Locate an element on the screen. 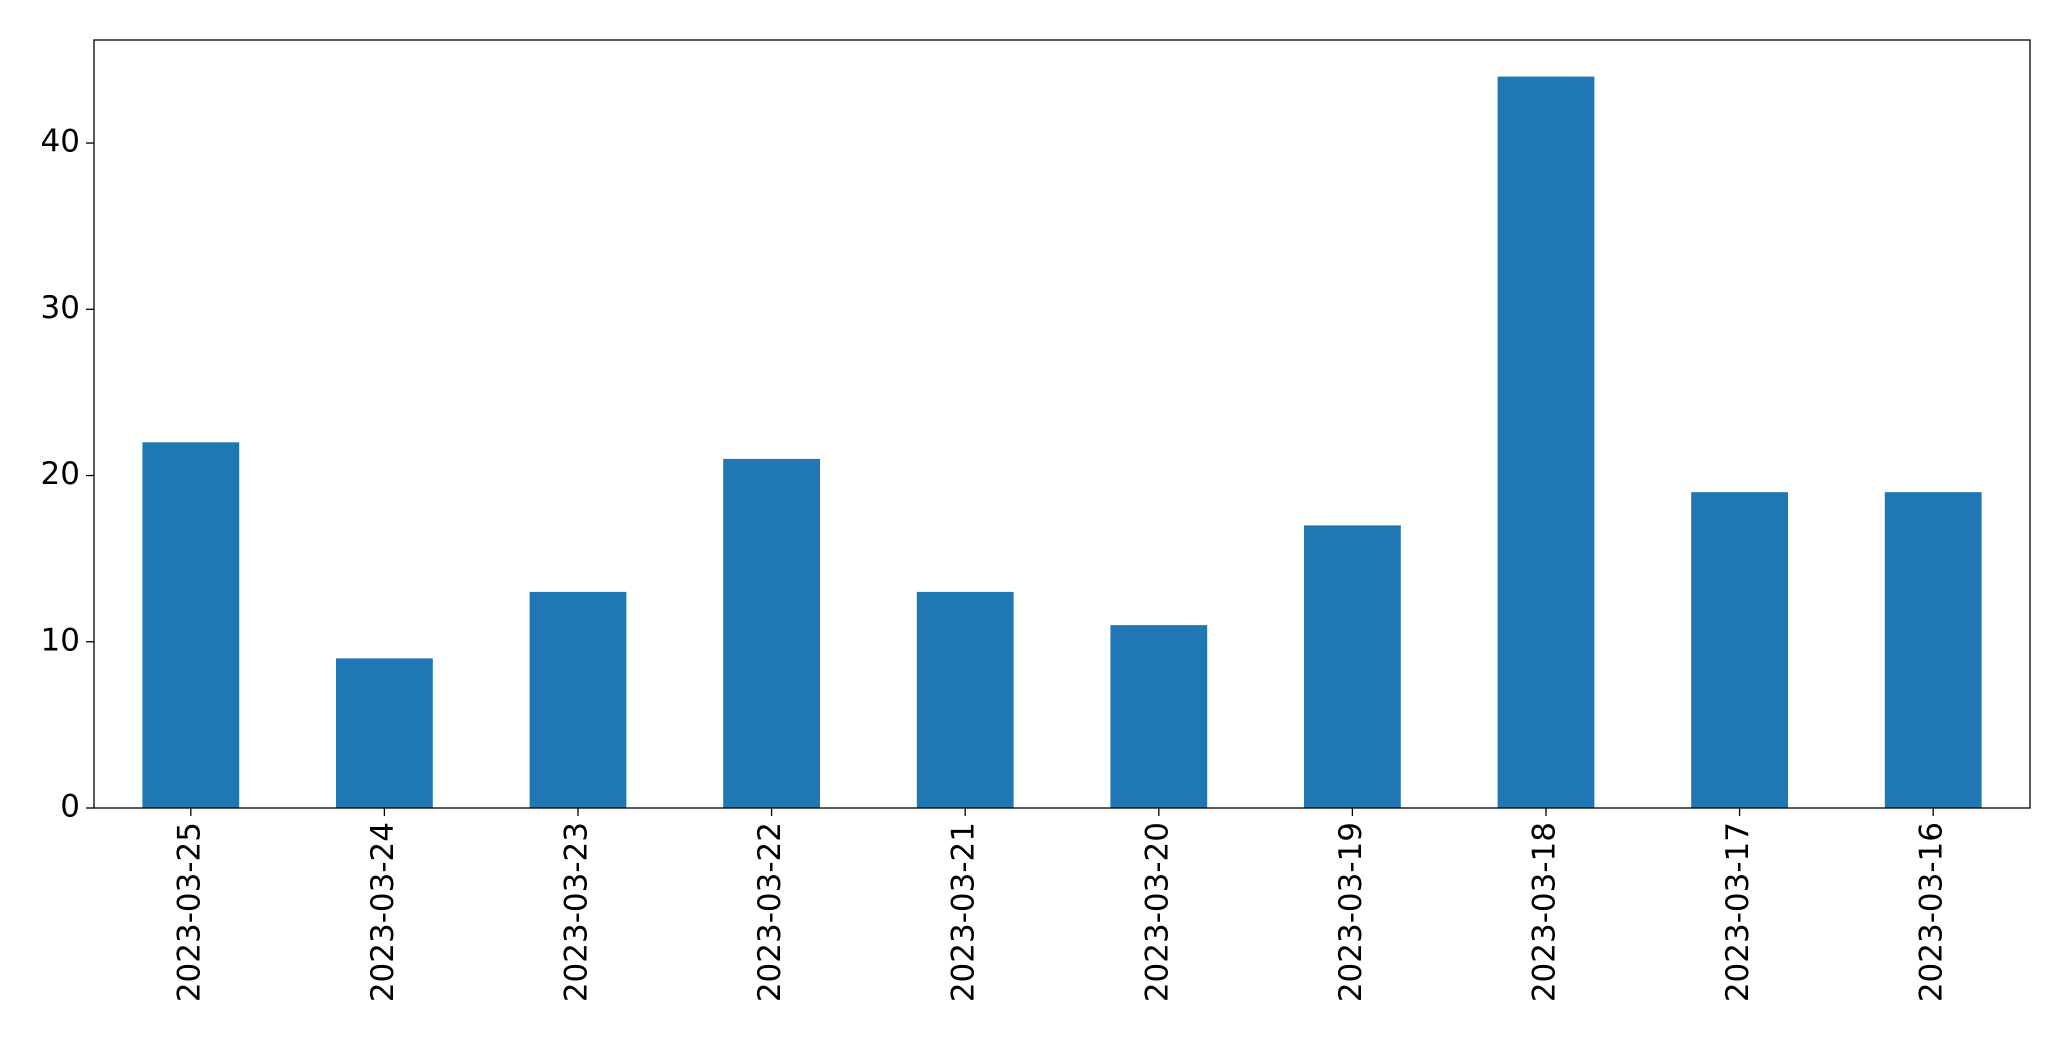  y-tick-label: 40 is located at coordinates (60, 142).